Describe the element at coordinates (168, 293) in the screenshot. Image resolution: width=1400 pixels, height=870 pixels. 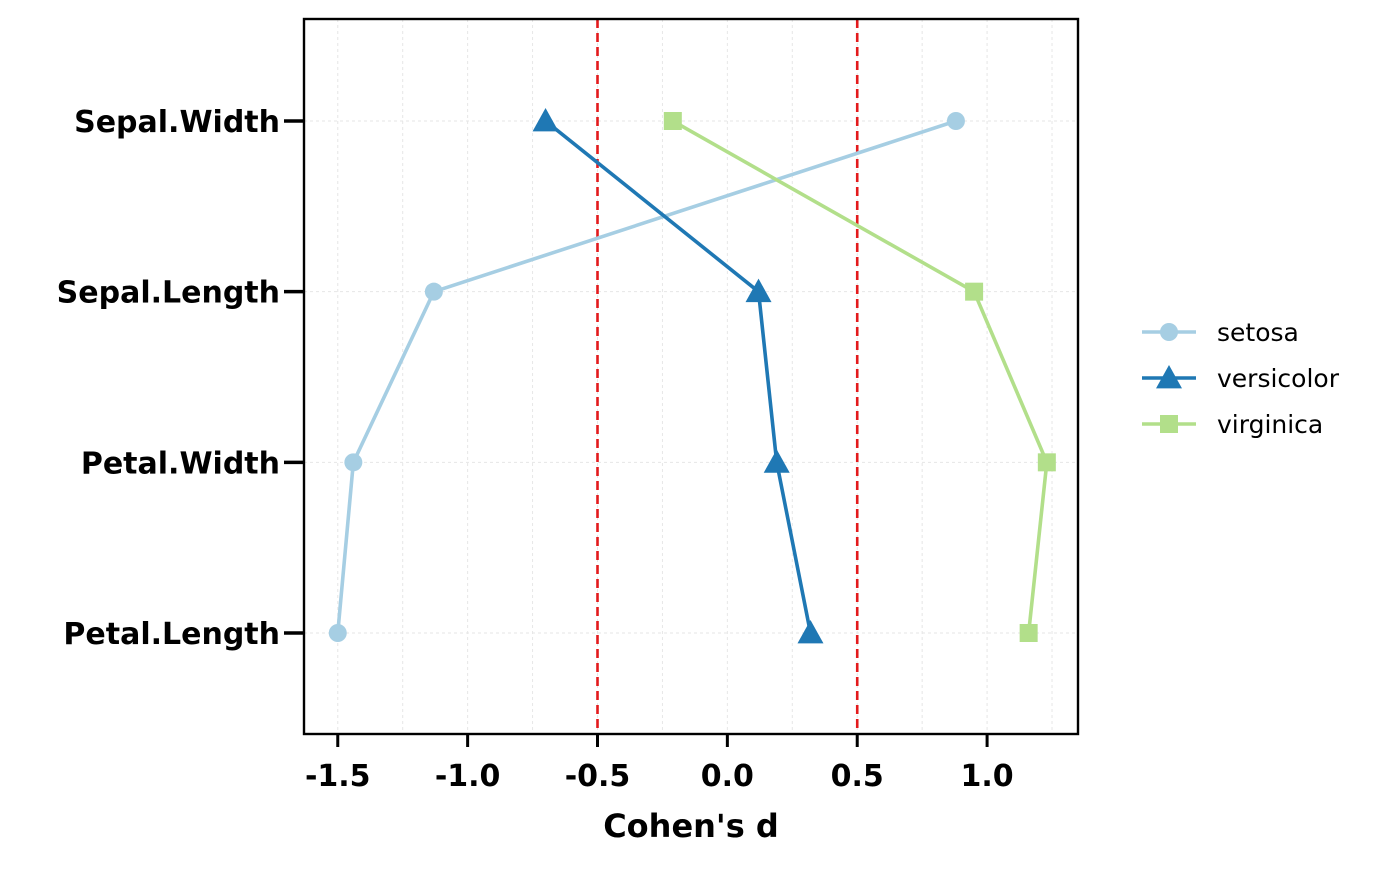
I see `y-tick-label: Sepal.Length` at that location.